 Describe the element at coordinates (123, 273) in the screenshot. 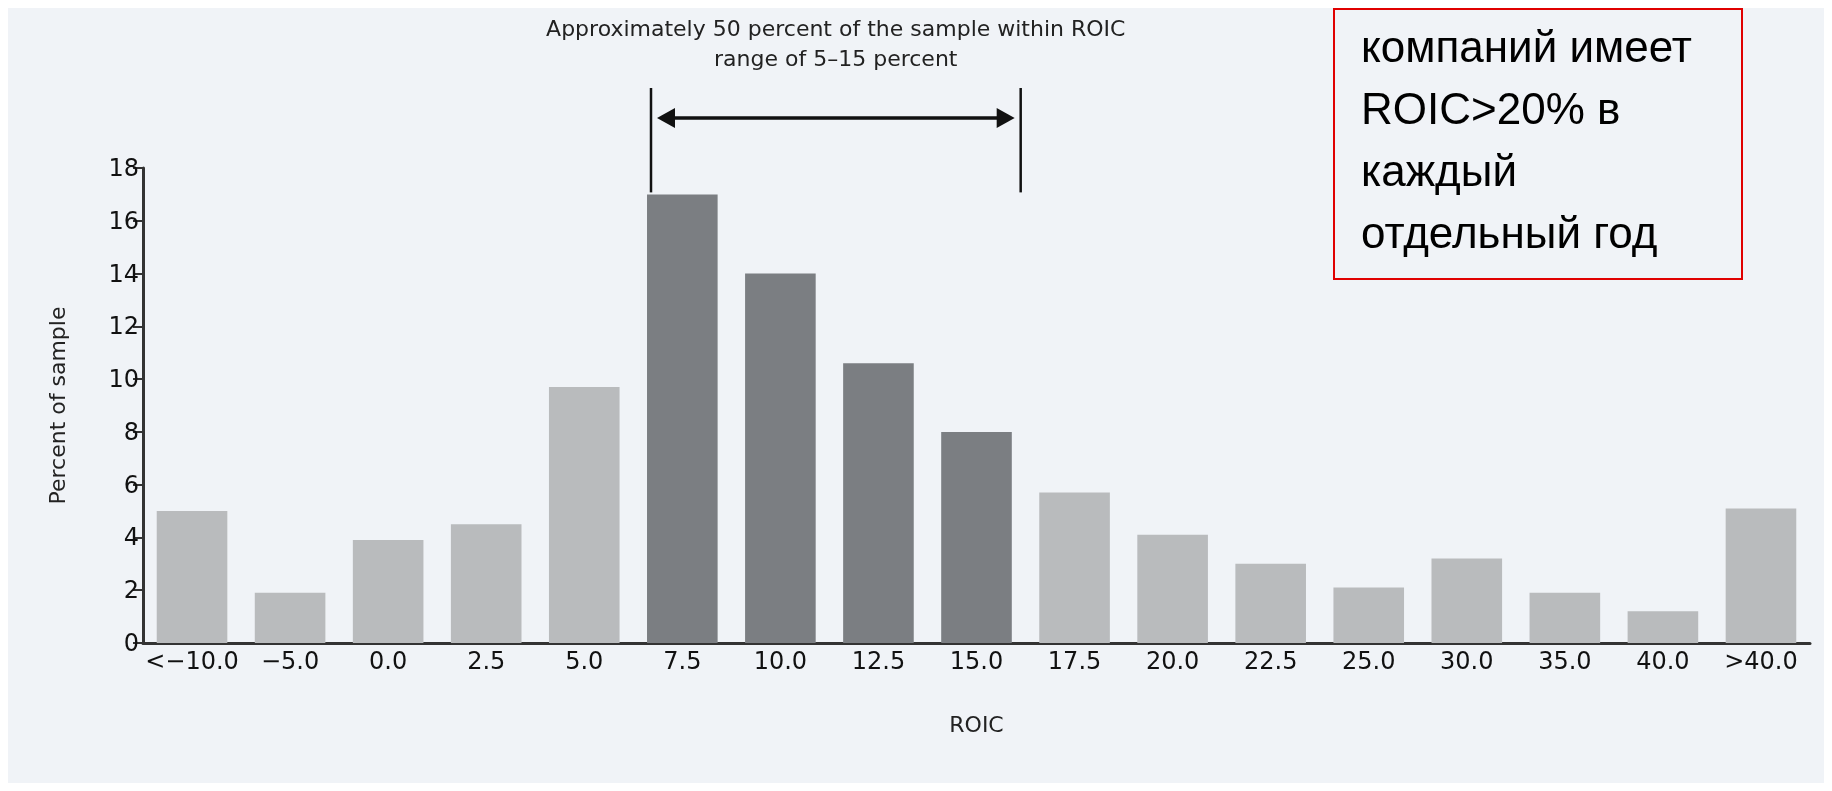

I see `y-tick-label: 14` at that location.